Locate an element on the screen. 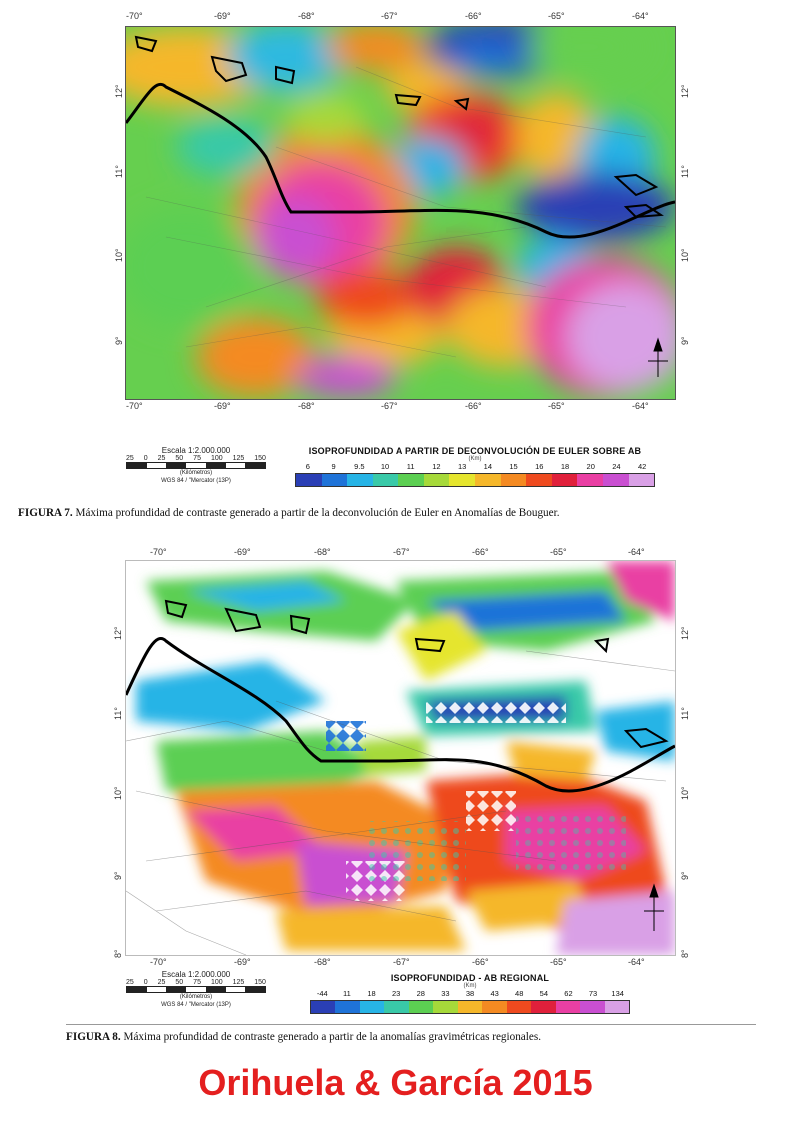 Image resolution: width=791 pixels, height=1137 pixels. legend-label: 9 is located at coordinates (333, 466).